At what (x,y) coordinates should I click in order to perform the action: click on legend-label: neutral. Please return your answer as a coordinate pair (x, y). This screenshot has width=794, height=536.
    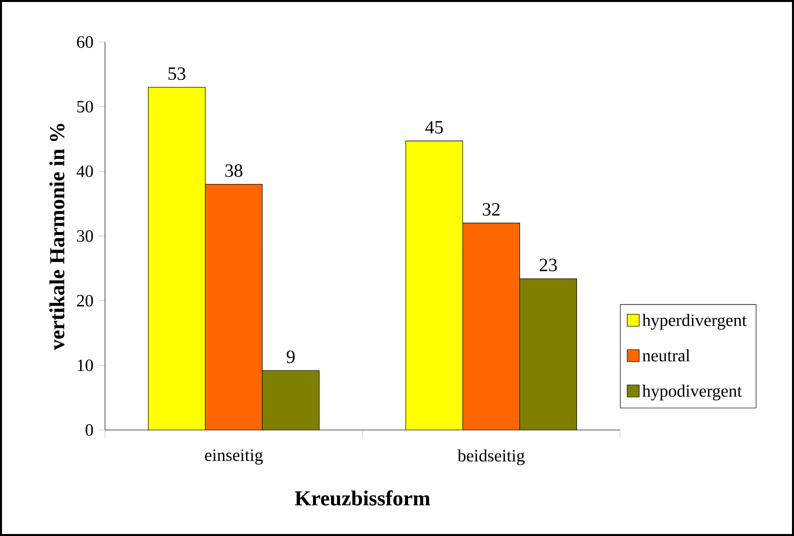
    Looking at the image, I should click on (666, 355).